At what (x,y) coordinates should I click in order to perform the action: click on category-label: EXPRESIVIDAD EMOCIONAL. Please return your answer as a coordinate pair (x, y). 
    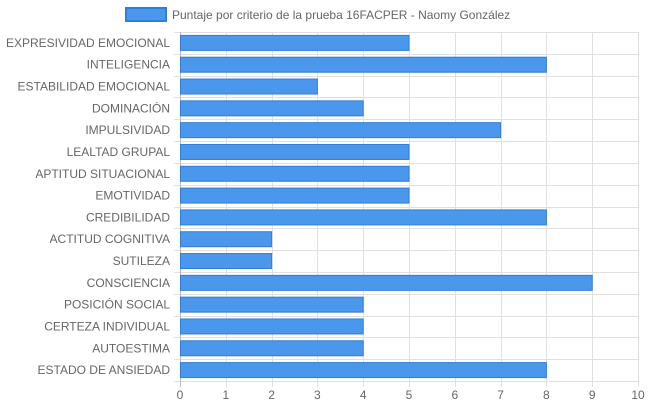
    Looking at the image, I should click on (88, 43).